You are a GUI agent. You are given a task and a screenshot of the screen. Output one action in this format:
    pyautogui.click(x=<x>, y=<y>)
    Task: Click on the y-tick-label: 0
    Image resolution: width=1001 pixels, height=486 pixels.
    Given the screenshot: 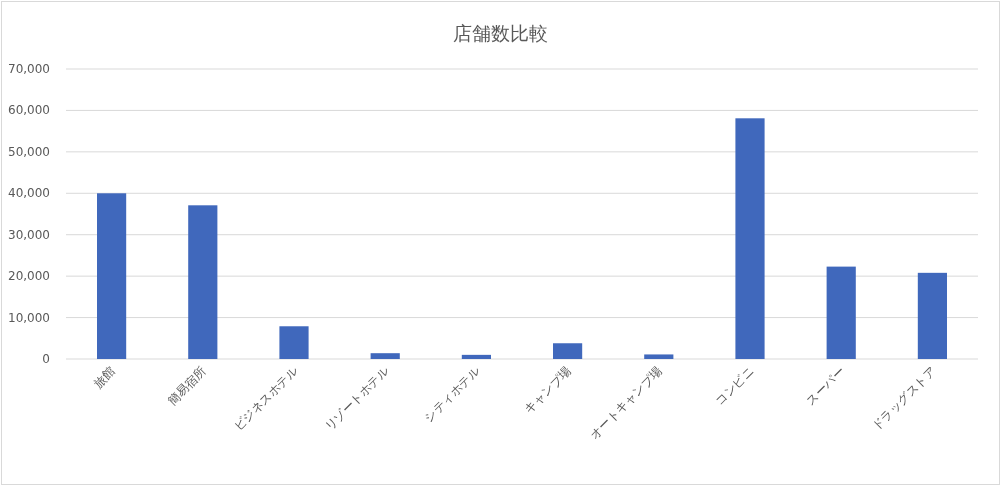 What is the action you would take?
    pyautogui.click(x=46, y=359)
    